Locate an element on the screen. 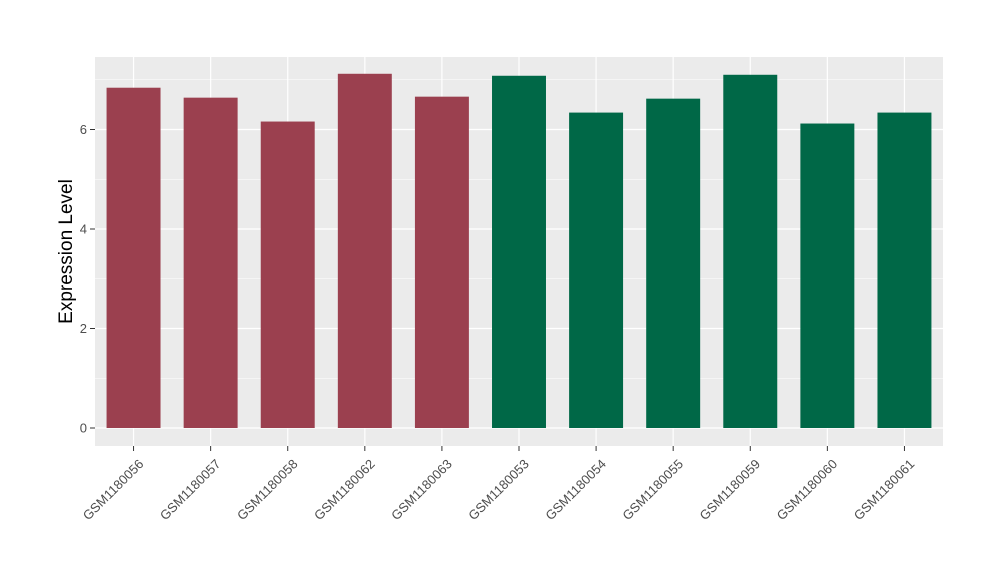  y-axis: 0 2 4 6 is located at coordinates (87, 279).